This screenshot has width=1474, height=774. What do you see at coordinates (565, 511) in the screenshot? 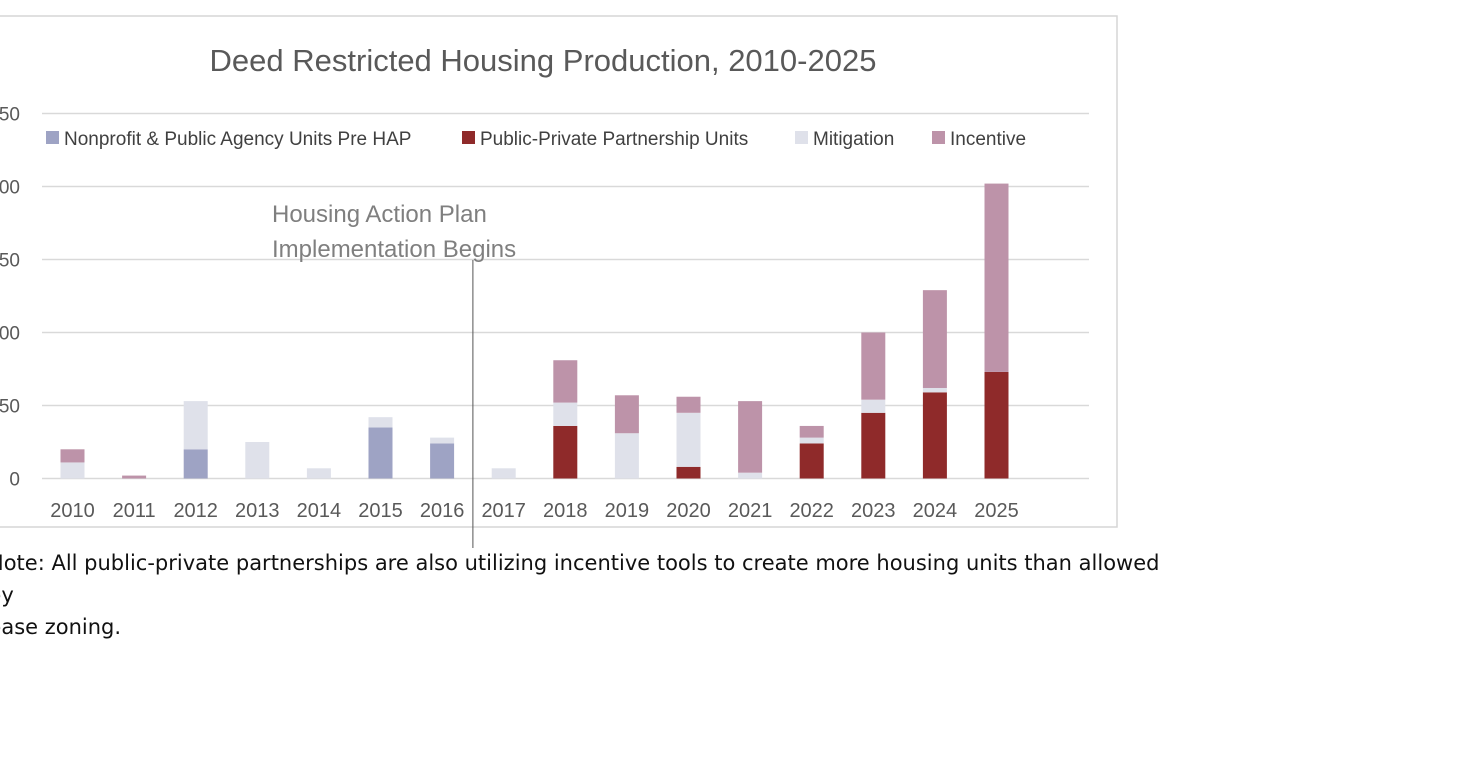
I see `x-tick-label: 2018` at bounding box center [565, 511].